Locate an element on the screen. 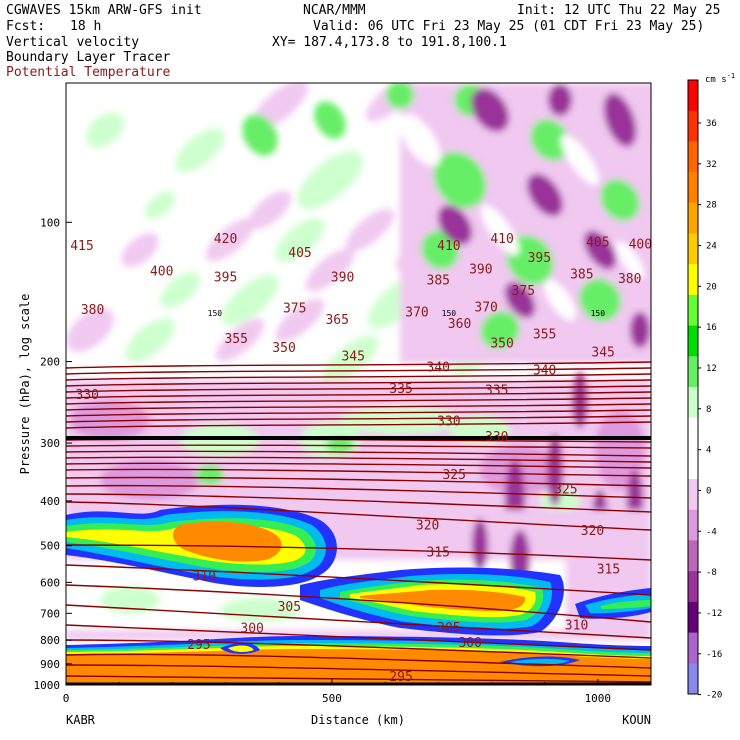 The height and width of the screenshot is (740, 740). x-tick-label: 0 is located at coordinates (66, 698).